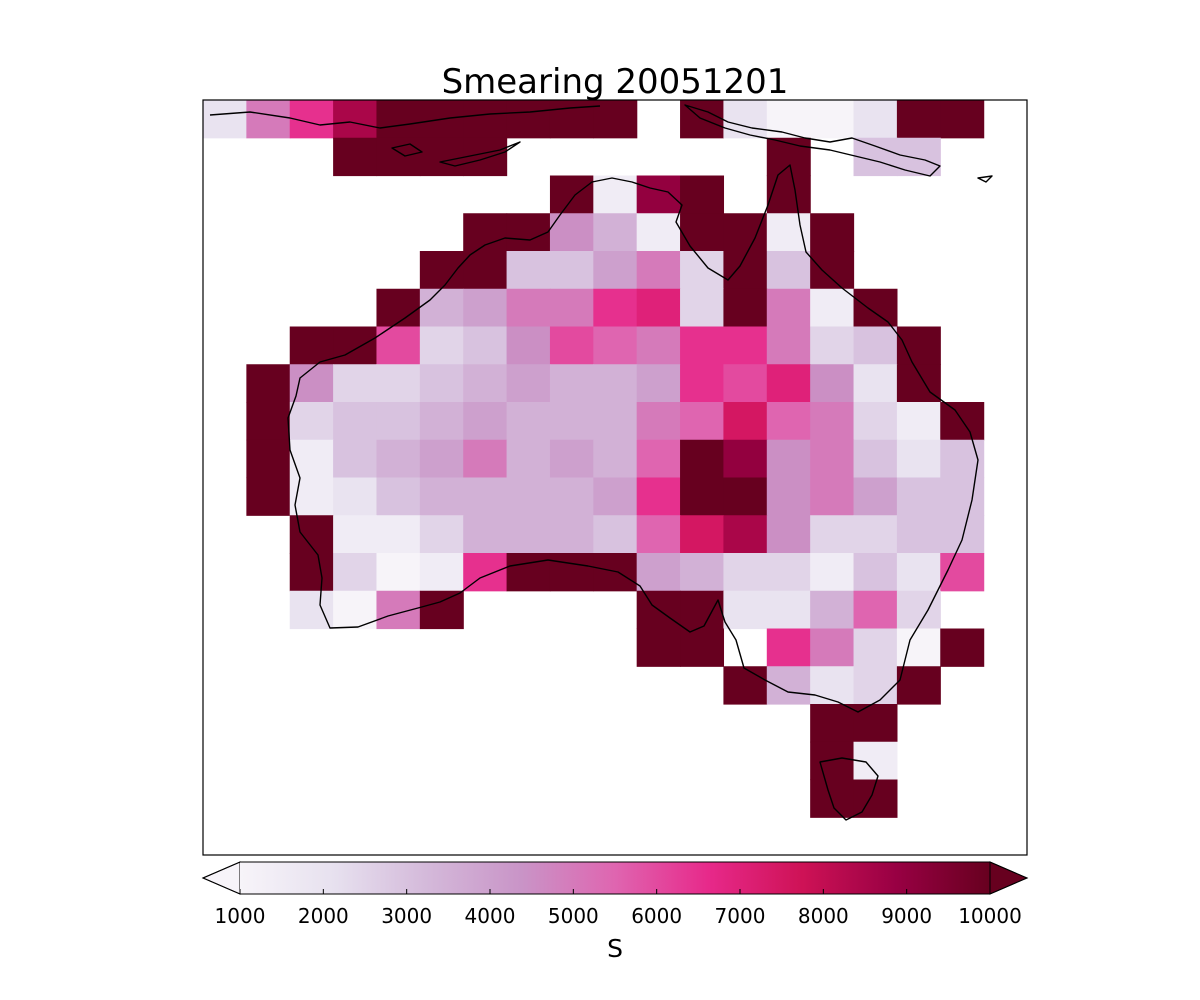 Image resolution: width=1200 pixels, height=1000 pixels. What do you see at coordinates (615, 948) in the screenshot?
I see `colorbar-label: S` at bounding box center [615, 948].